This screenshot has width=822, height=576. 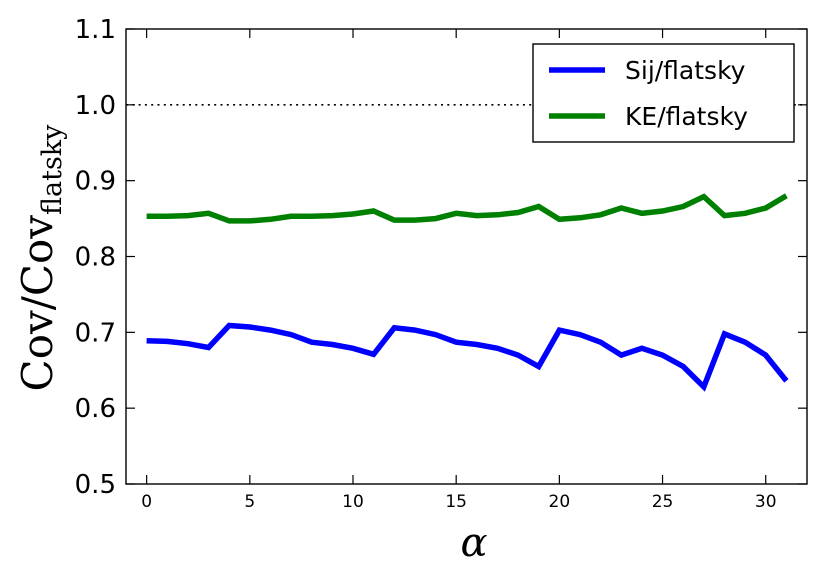 What do you see at coordinates (766, 502) in the screenshot?
I see `x-tick-label: 30` at bounding box center [766, 502].